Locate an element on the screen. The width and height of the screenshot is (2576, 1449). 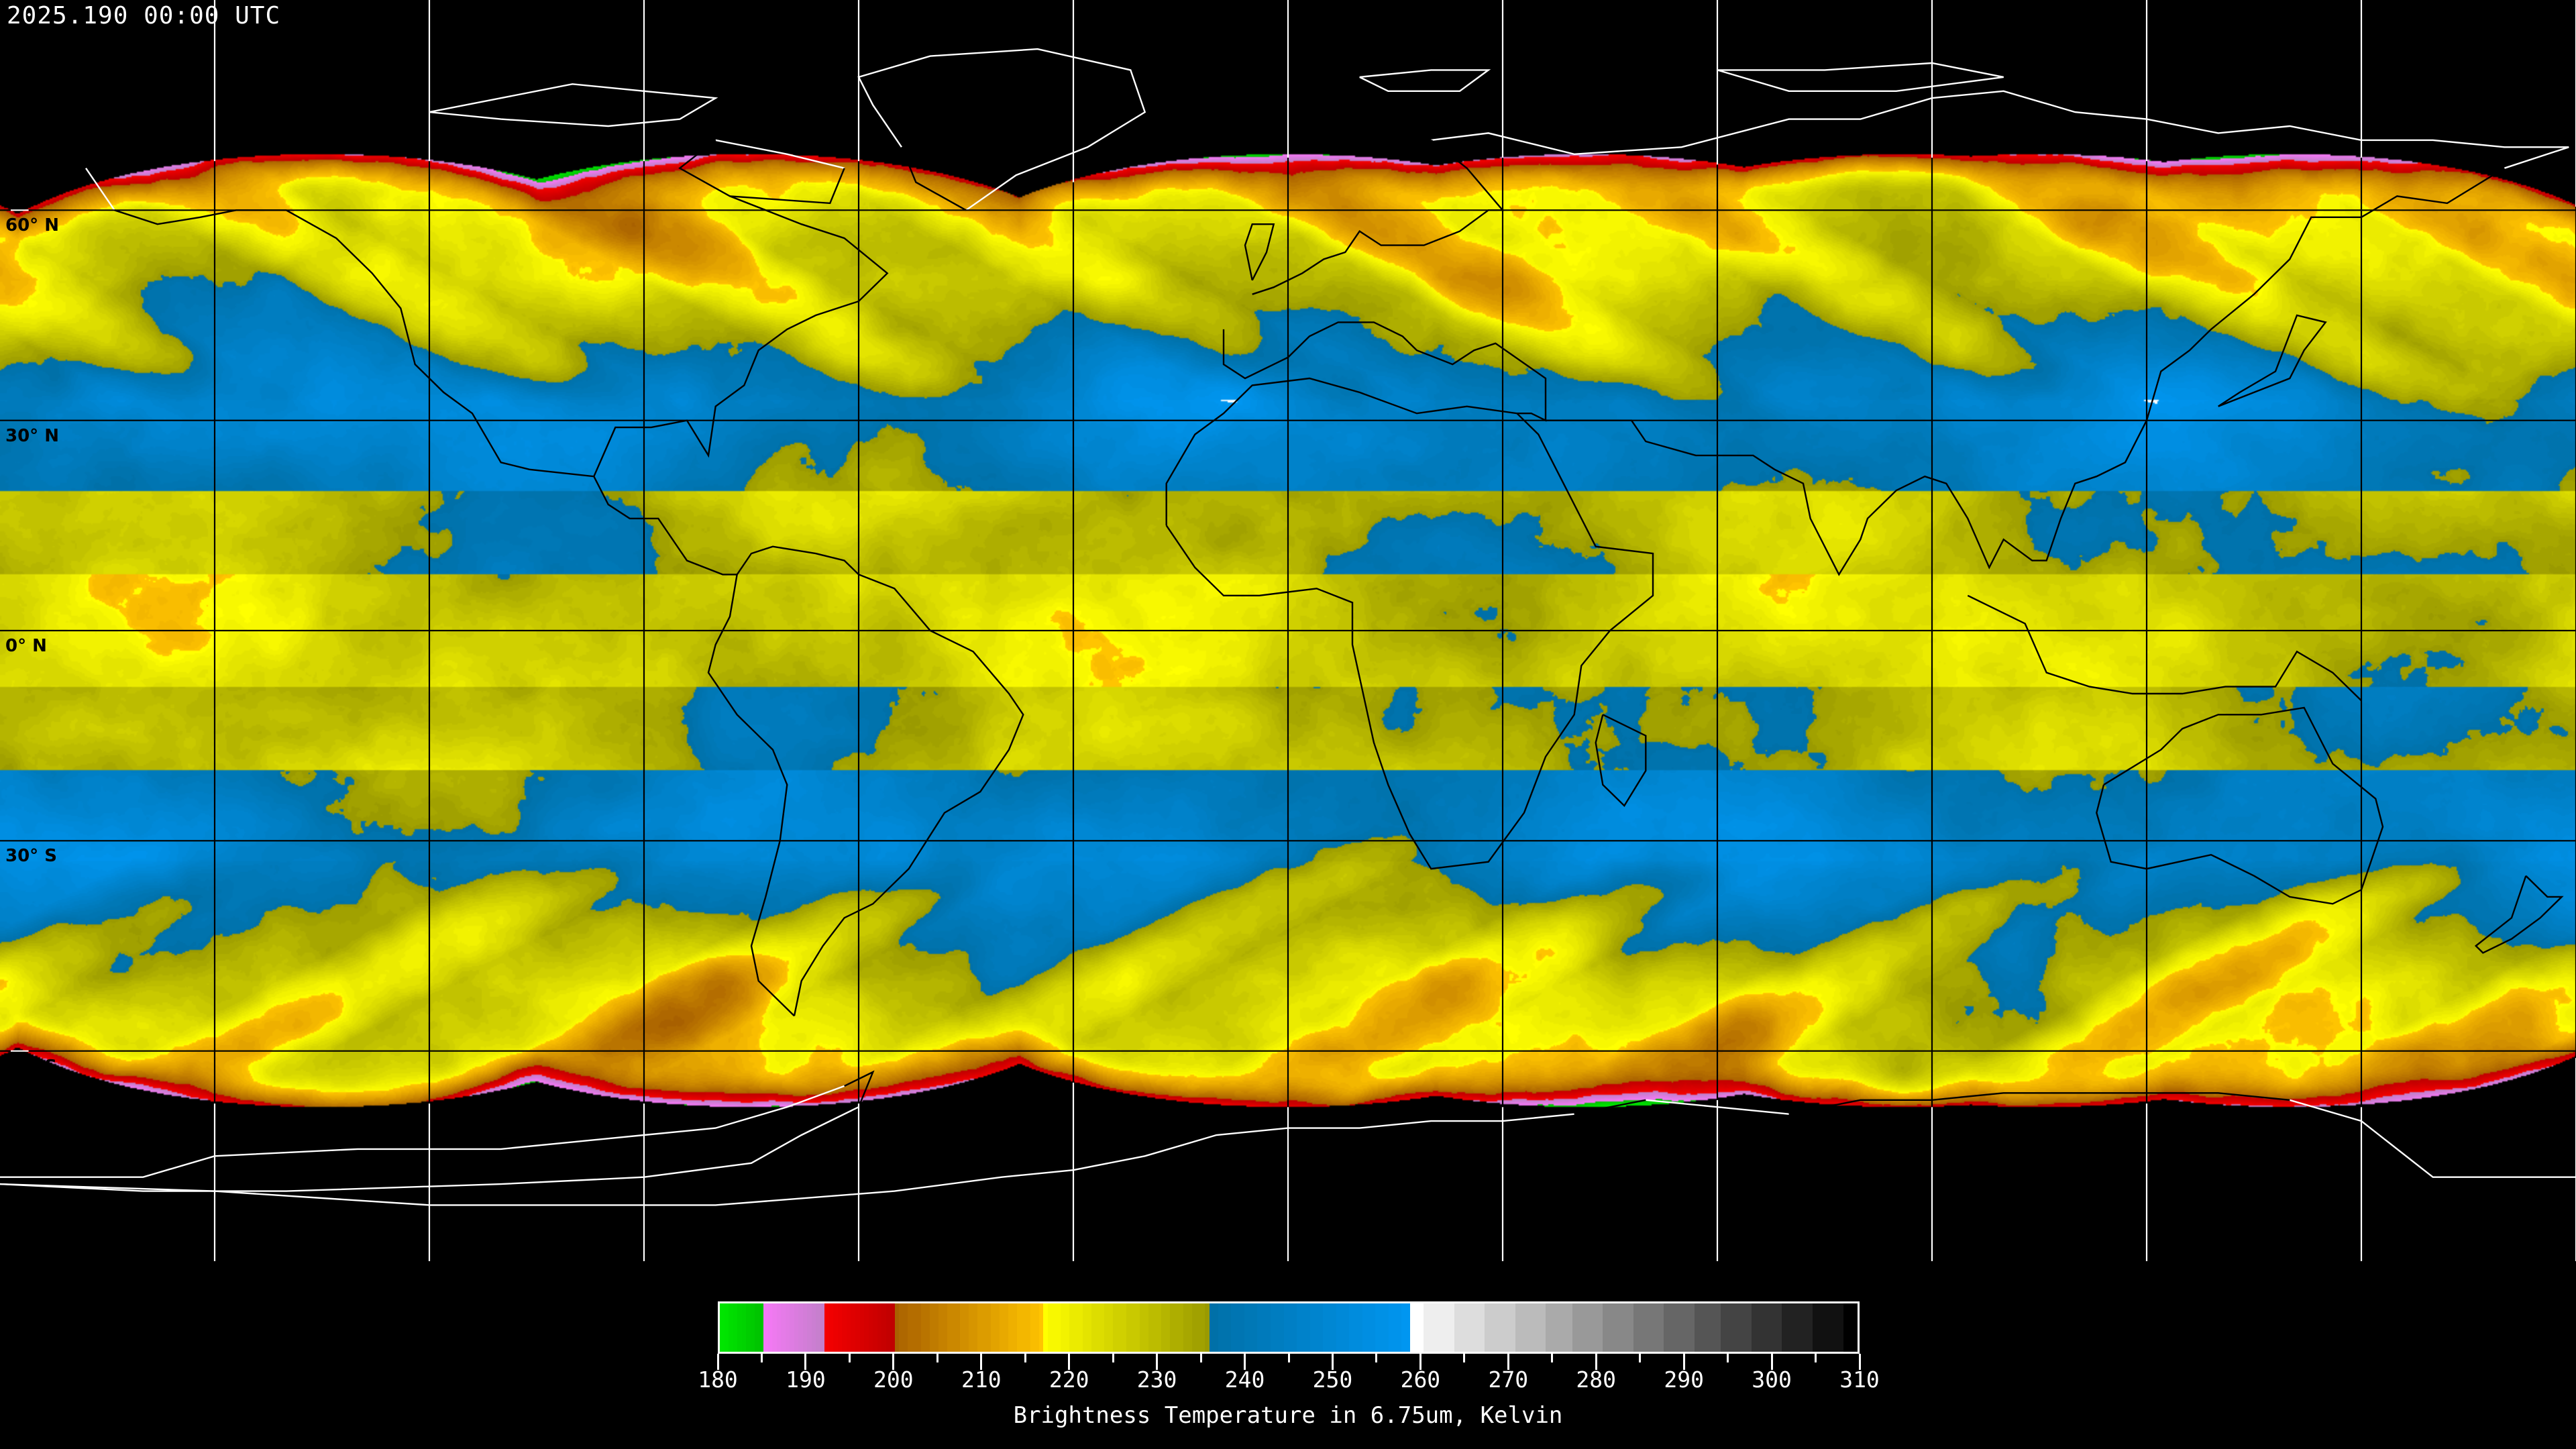
latitude-label: 60° S is located at coordinates (31, 1066).